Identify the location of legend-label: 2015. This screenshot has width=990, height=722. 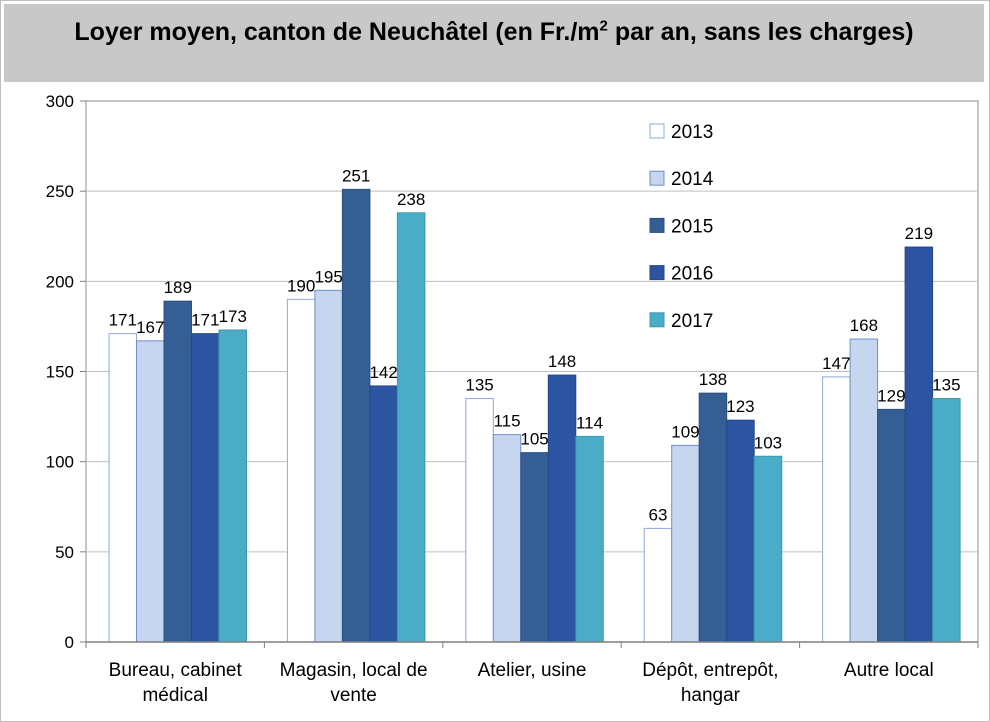
(692, 226).